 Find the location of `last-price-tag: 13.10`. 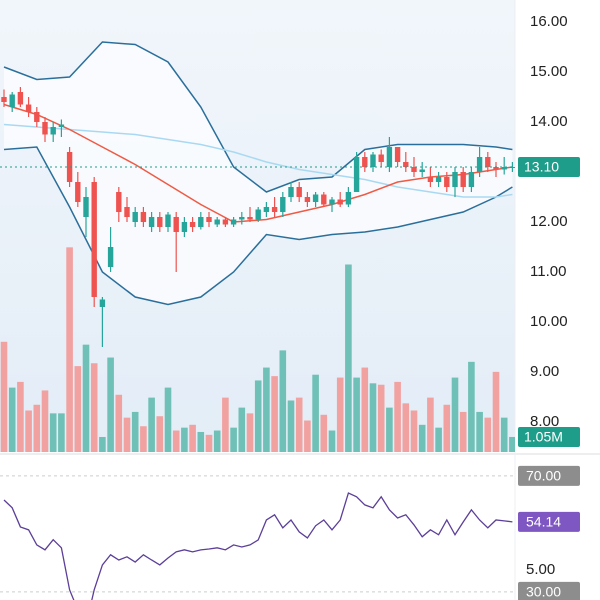

last-price-tag: 13.10 is located at coordinates (541, 167).